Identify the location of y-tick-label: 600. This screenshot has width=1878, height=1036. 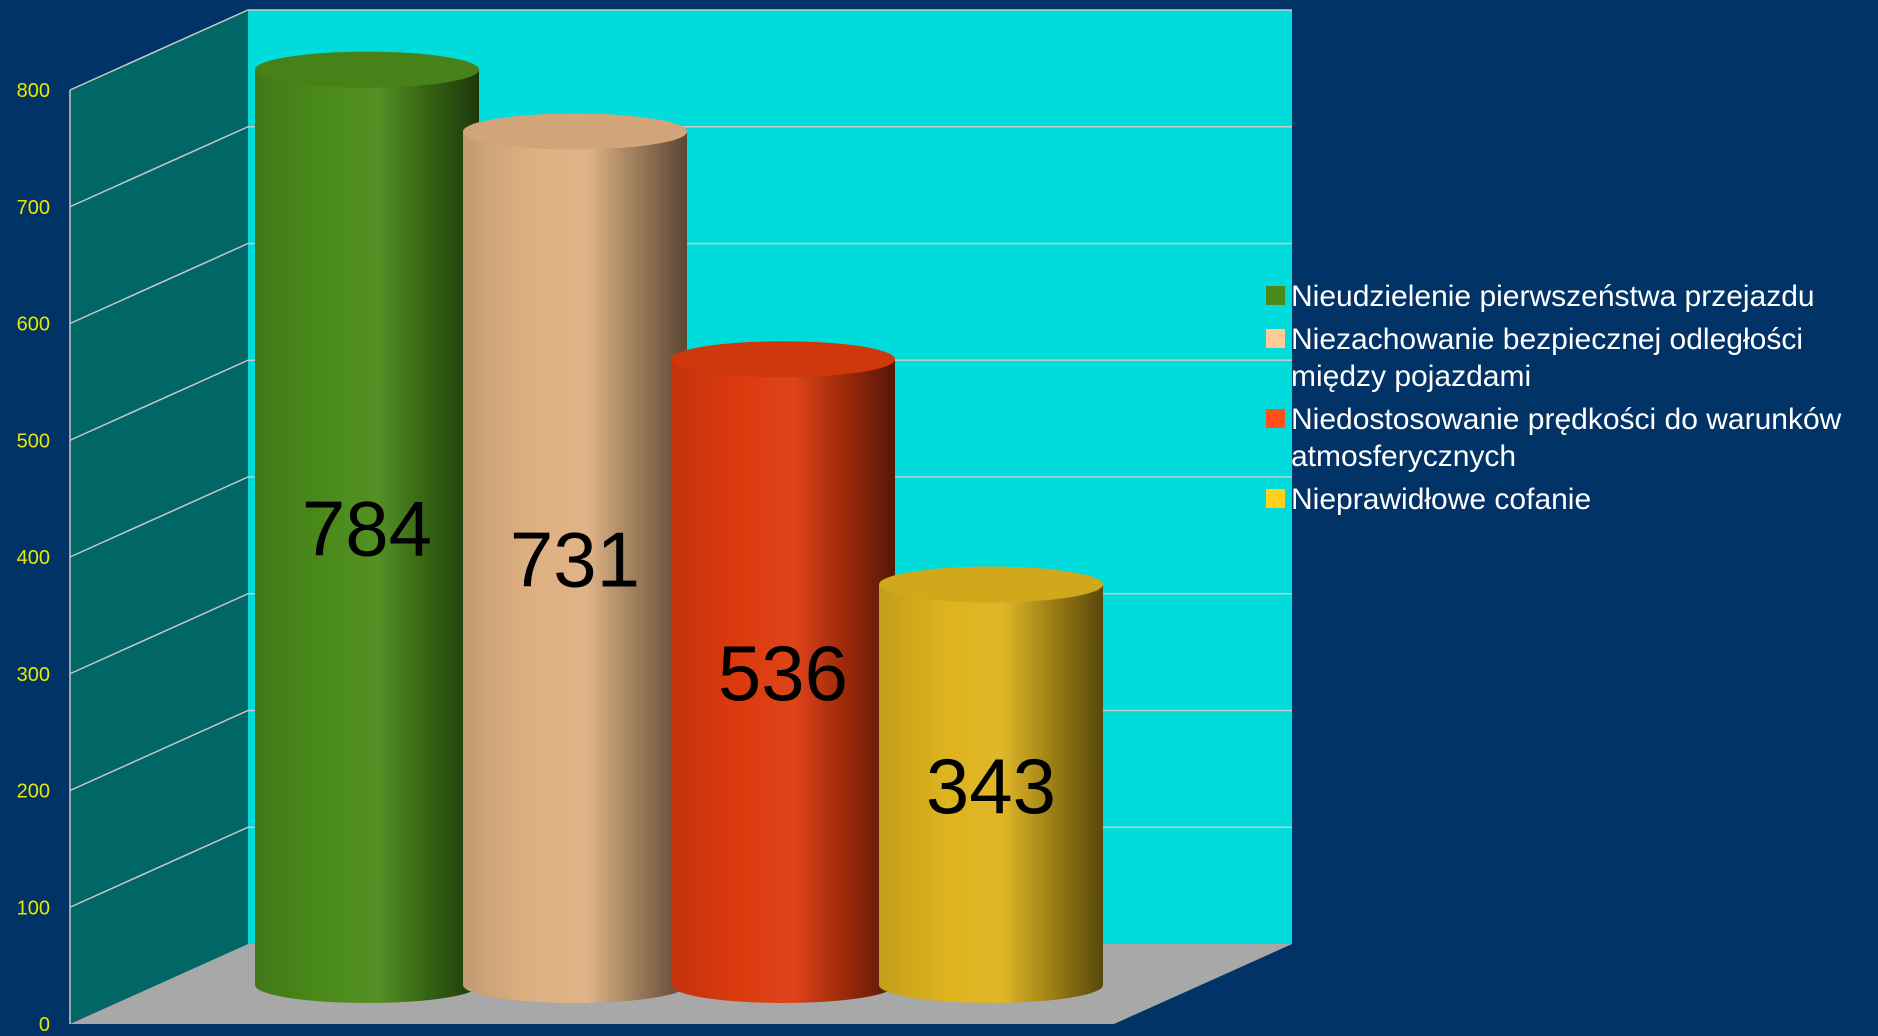
(33, 325).